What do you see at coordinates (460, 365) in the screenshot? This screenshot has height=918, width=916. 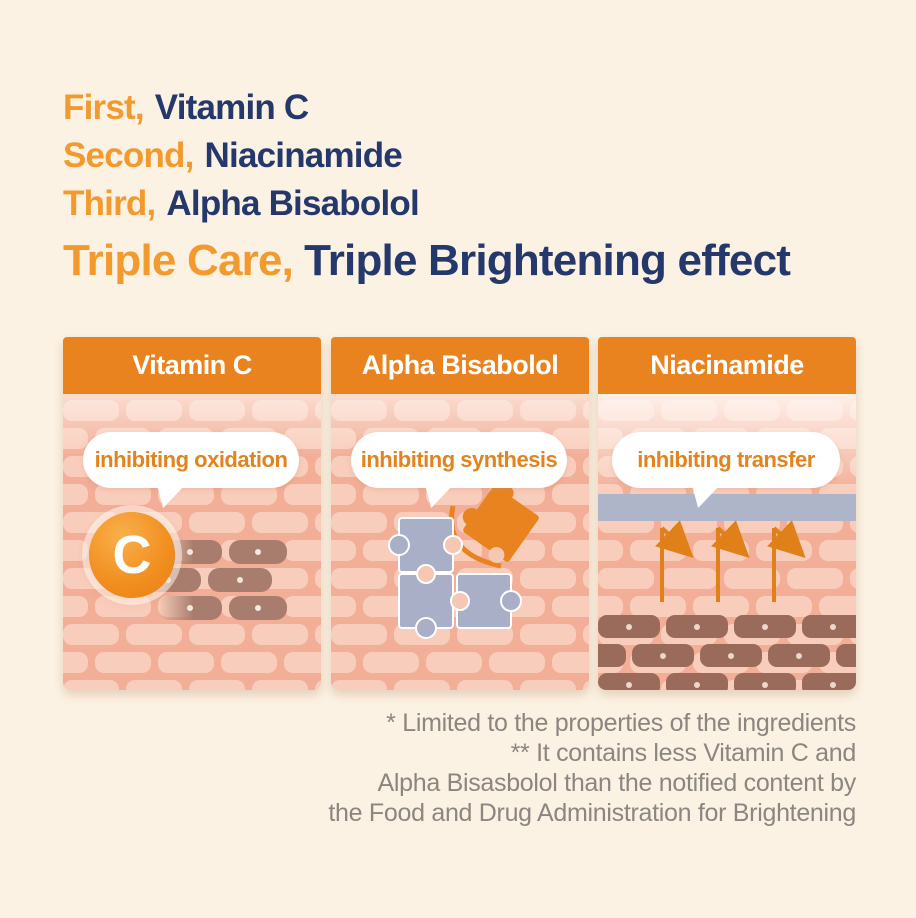 I see `panel-alpha-bisabolol-title: Alpha Bisabolol` at bounding box center [460, 365].